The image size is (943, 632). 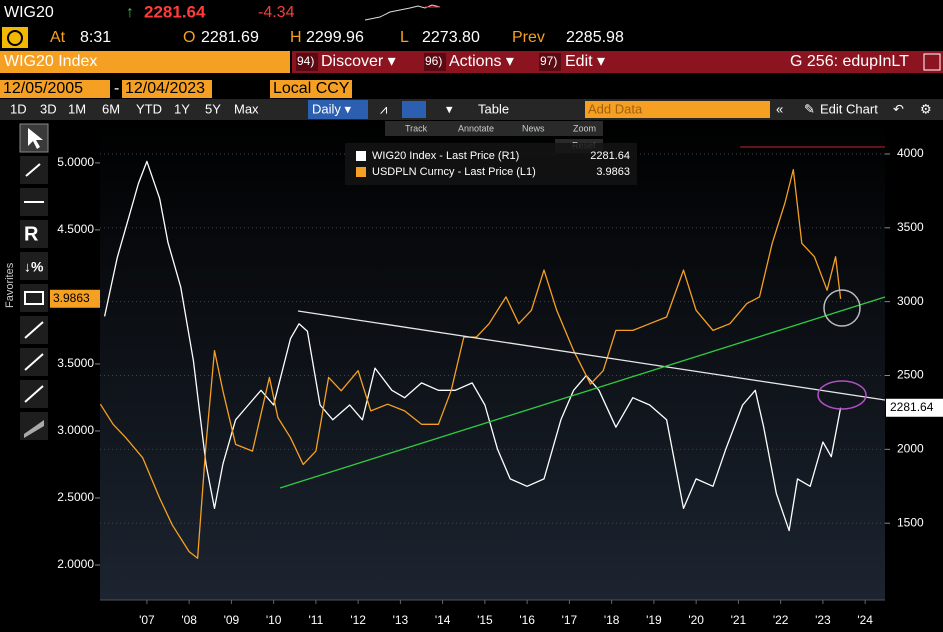 What do you see at coordinates (584, 128) in the screenshot?
I see `chart-tool: Zoom` at bounding box center [584, 128].